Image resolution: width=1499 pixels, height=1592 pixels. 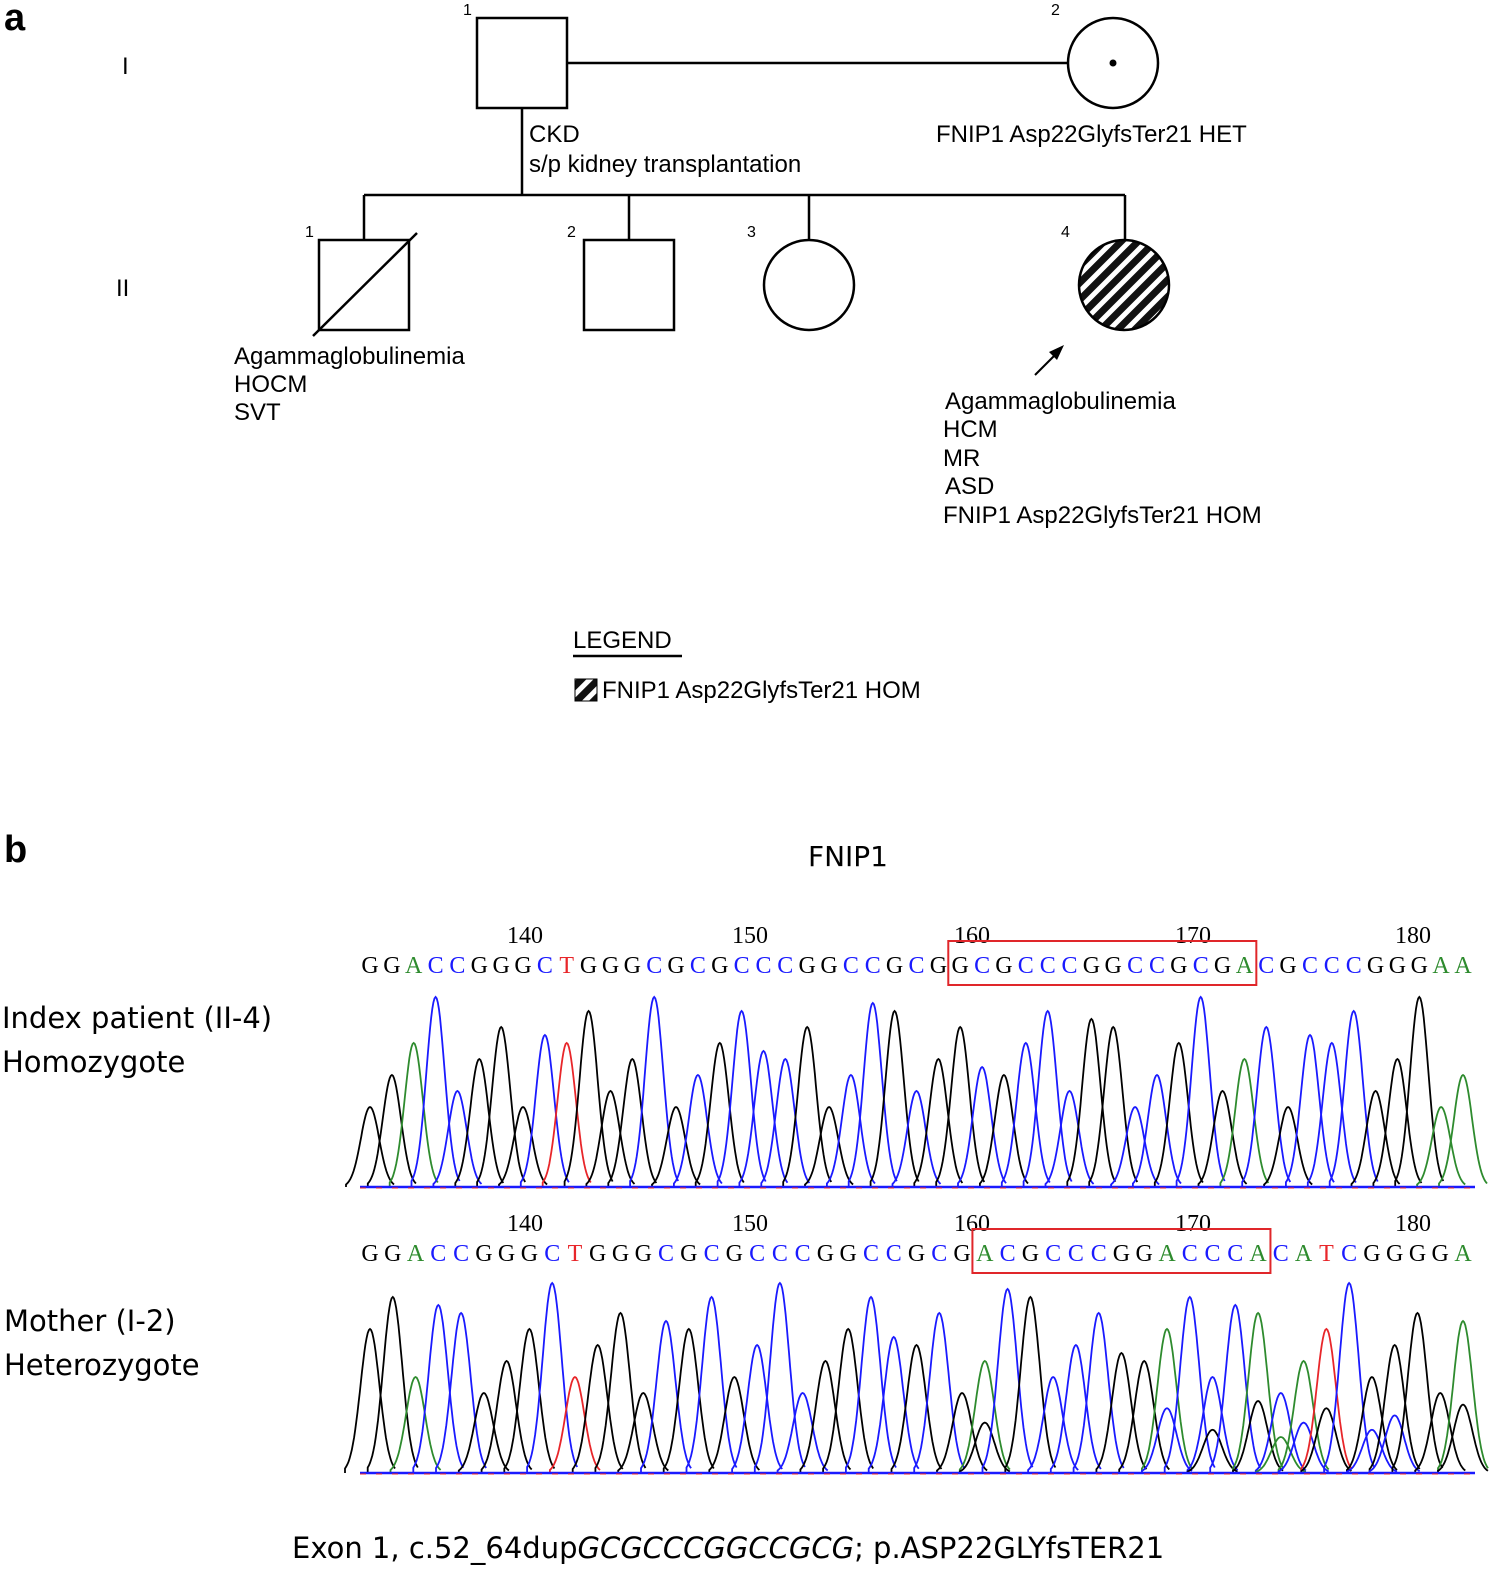 I want to click on individual-II-4-affected-female, so click(x=1124, y=285).